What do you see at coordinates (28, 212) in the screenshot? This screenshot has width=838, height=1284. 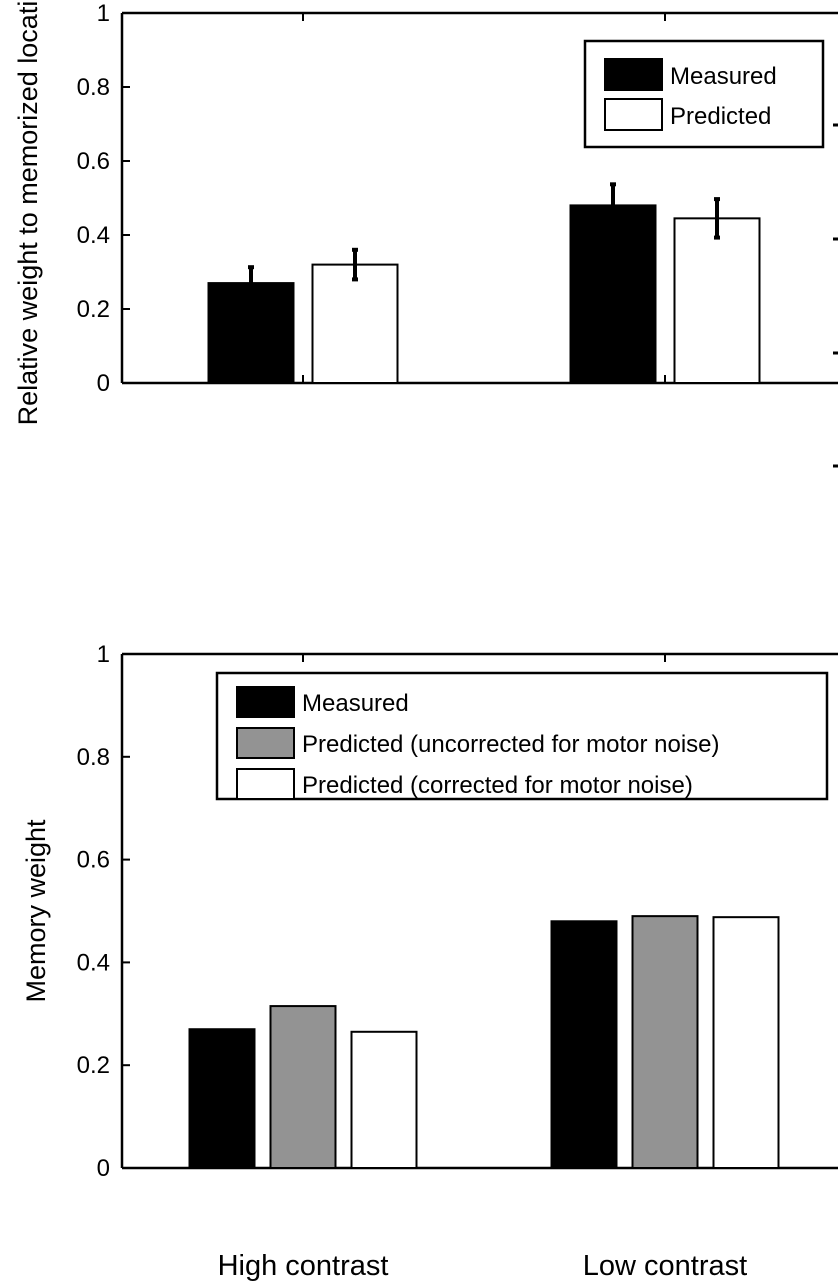 I see `y-axis-title: Relative weight to memorized location` at bounding box center [28, 212].